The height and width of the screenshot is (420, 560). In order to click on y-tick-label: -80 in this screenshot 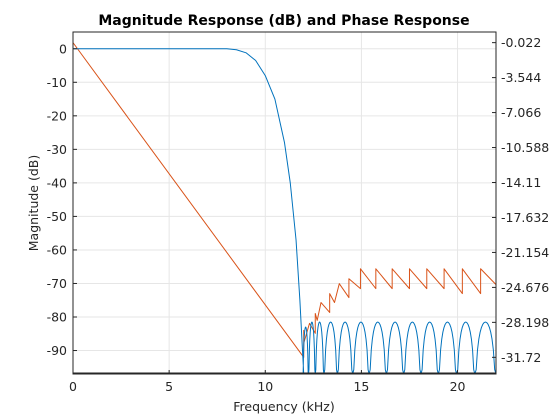, I will do `click(57, 317)`.